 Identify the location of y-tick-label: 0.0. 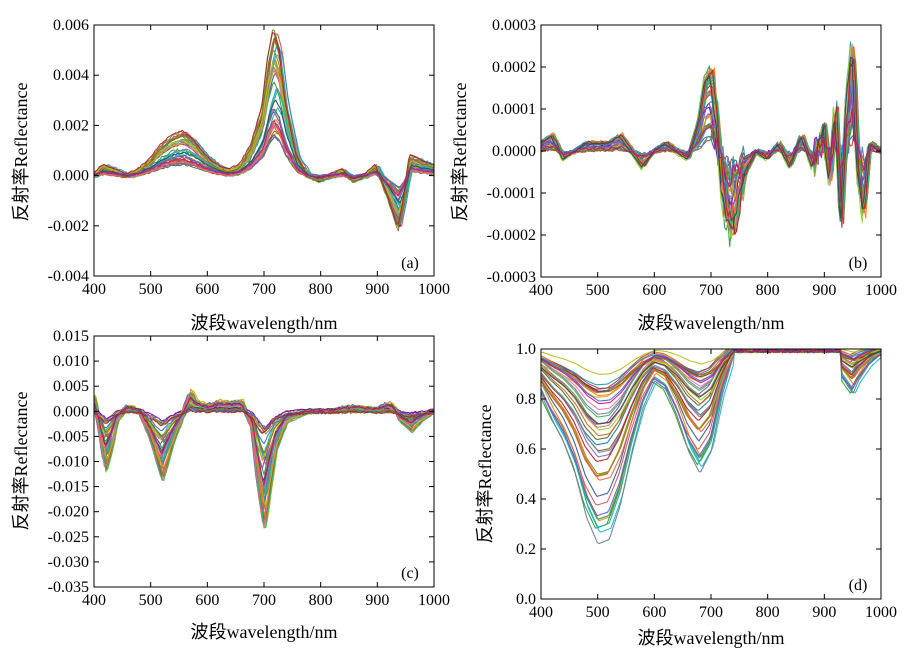
(526, 599).